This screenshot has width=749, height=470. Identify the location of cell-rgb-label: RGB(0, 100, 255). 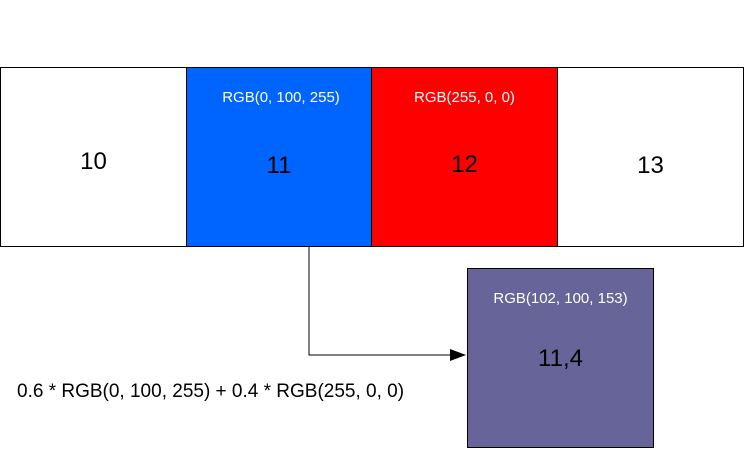
(281, 97).